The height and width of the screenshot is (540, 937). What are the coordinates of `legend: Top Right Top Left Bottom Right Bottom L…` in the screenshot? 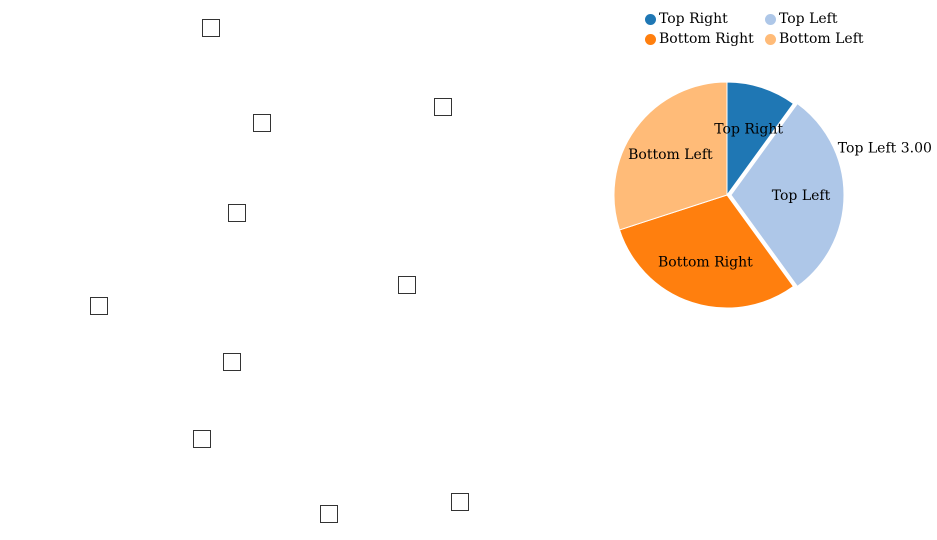 It's located at (765, 29).